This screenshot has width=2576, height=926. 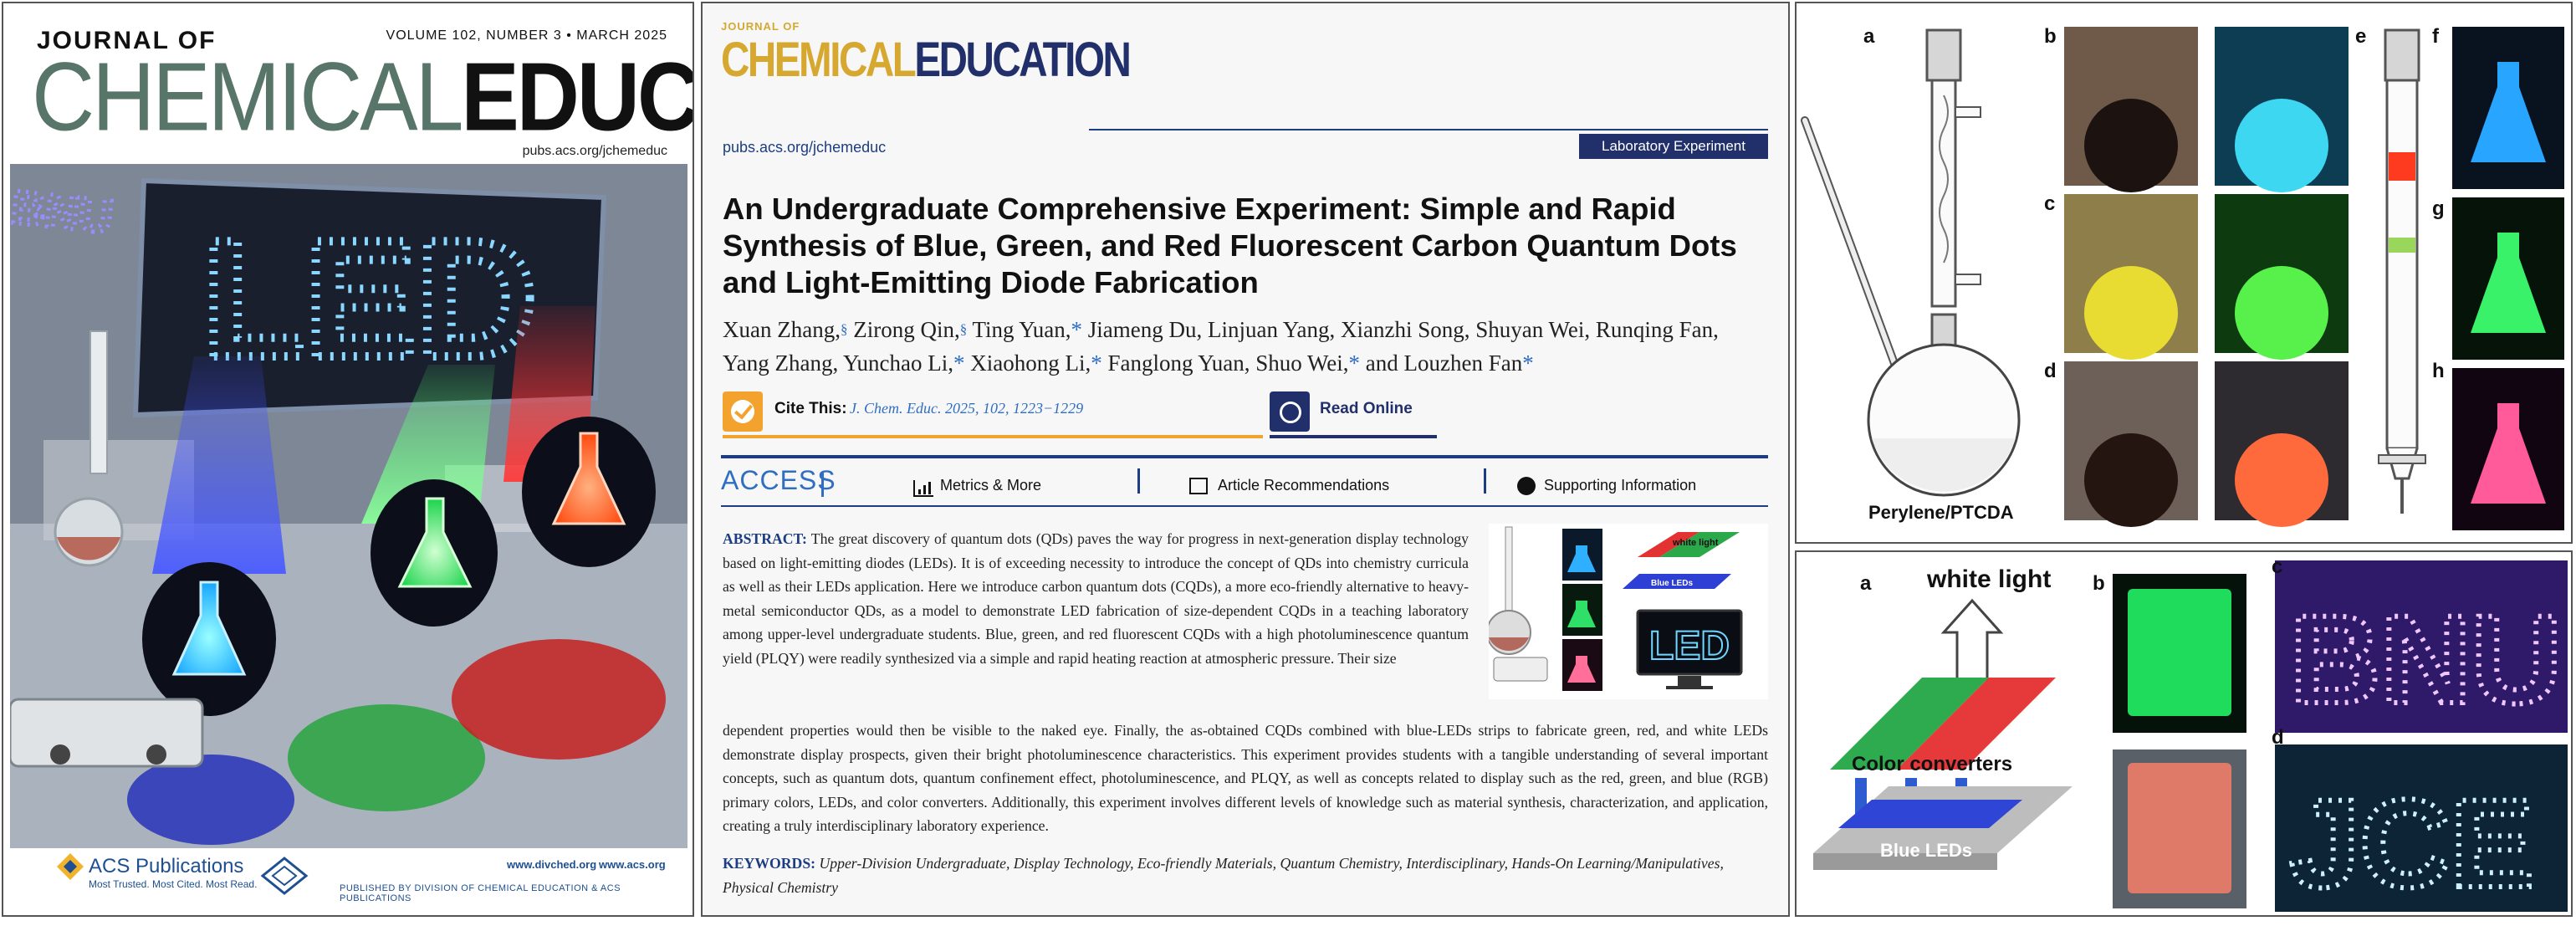 I want to click on cover-title-education: EDUCATION, so click(x=577, y=97).